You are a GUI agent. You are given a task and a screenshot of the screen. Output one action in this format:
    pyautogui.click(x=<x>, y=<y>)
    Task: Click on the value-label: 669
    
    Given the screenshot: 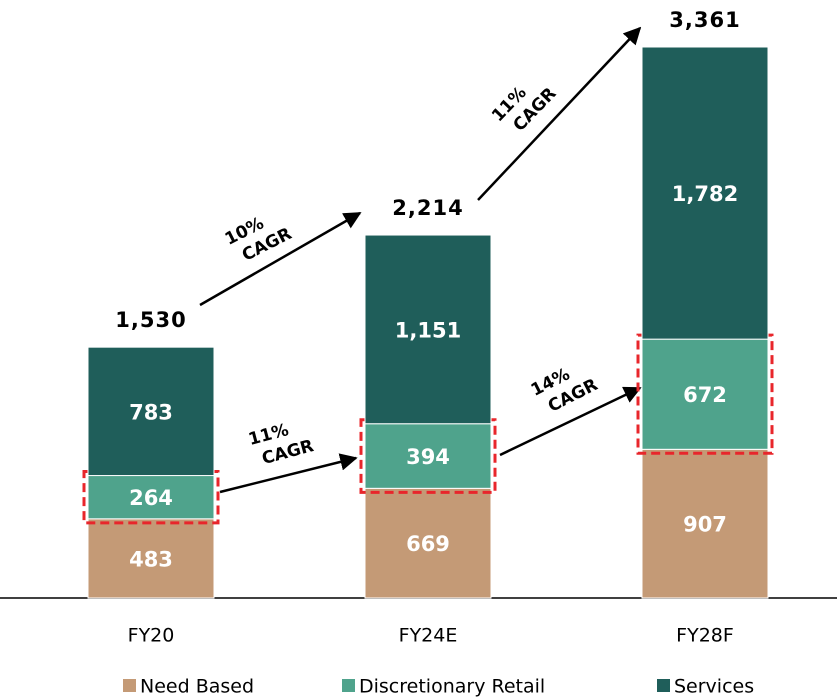 What is the action you would take?
    pyautogui.click(x=428, y=544)
    